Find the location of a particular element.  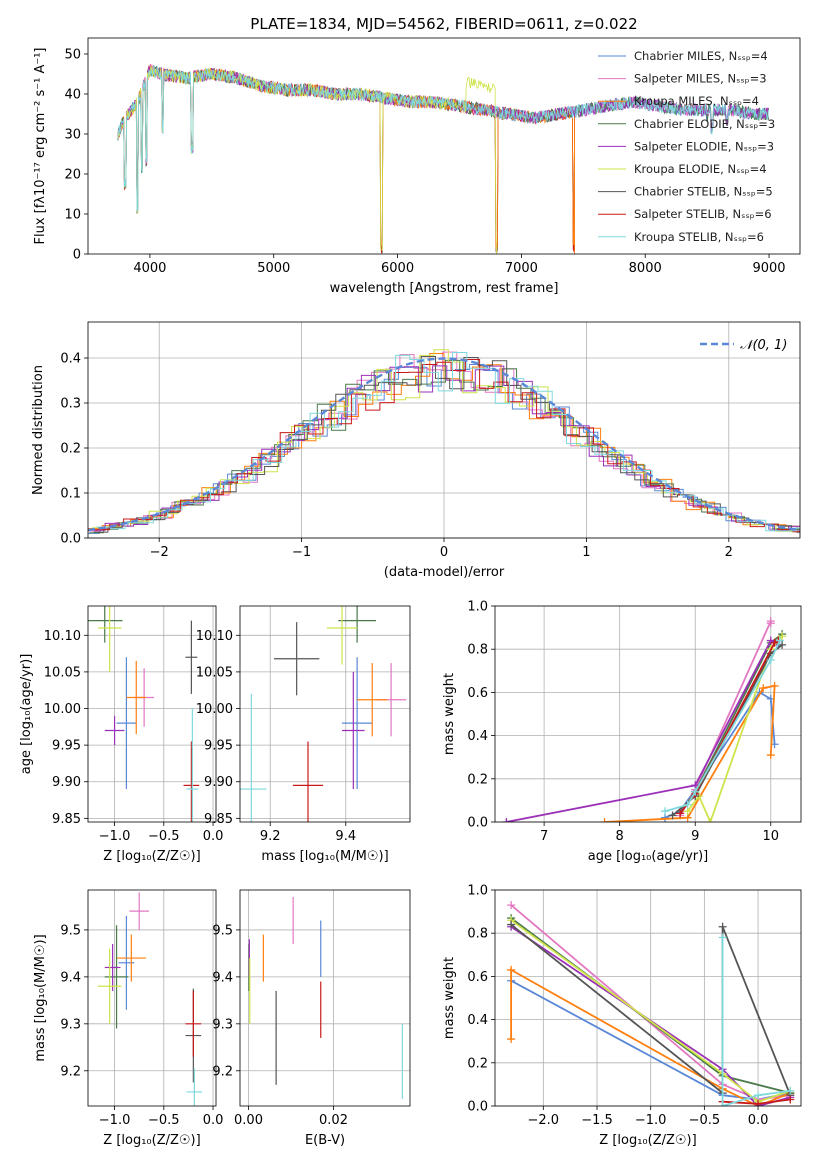

x-tick-label: 9.2 is located at coordinates (270, 836).